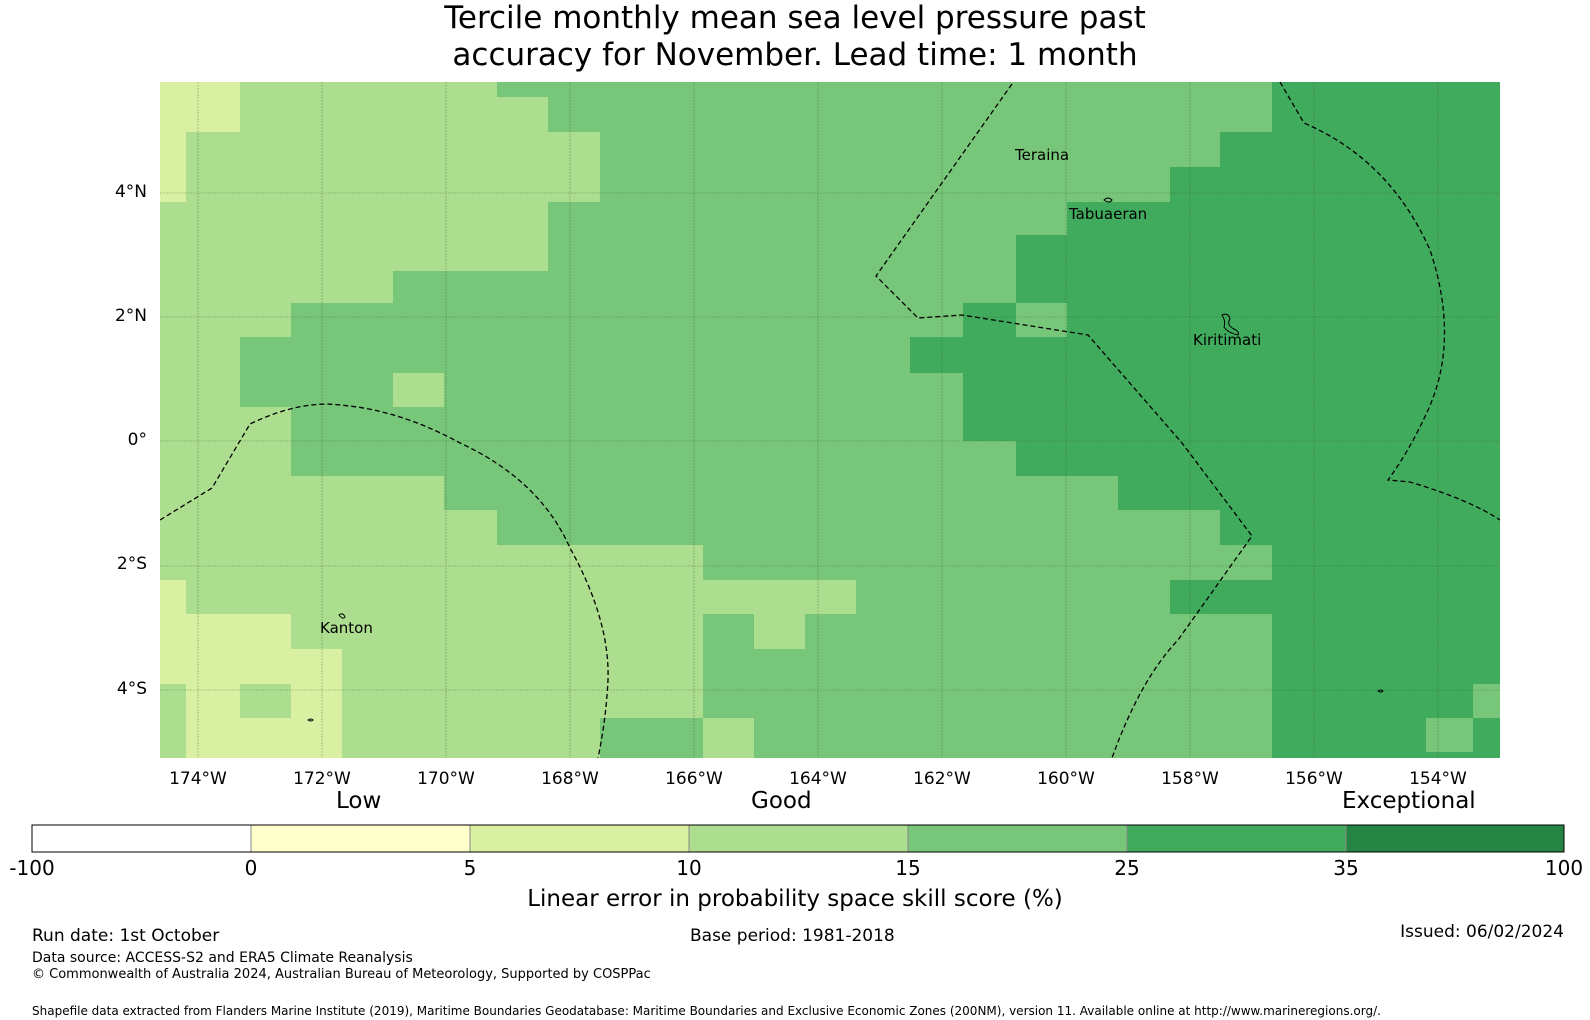 This screenshot has height=1020, width=1590. I want to click on lon-label-162w: 162°W, so click(942, 779).